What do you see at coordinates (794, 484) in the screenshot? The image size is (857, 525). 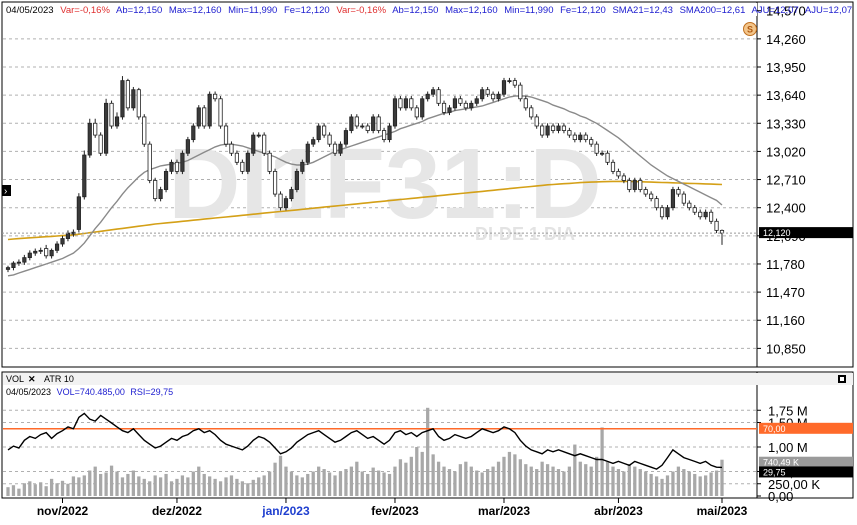 I see `volume-tick-label: 250,00 K` at bounding box center [794, 484].